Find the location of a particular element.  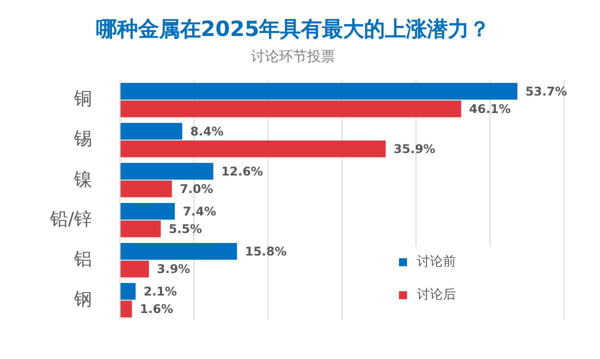

y-tick-label: 镍 is located at coordinates (82, 179).